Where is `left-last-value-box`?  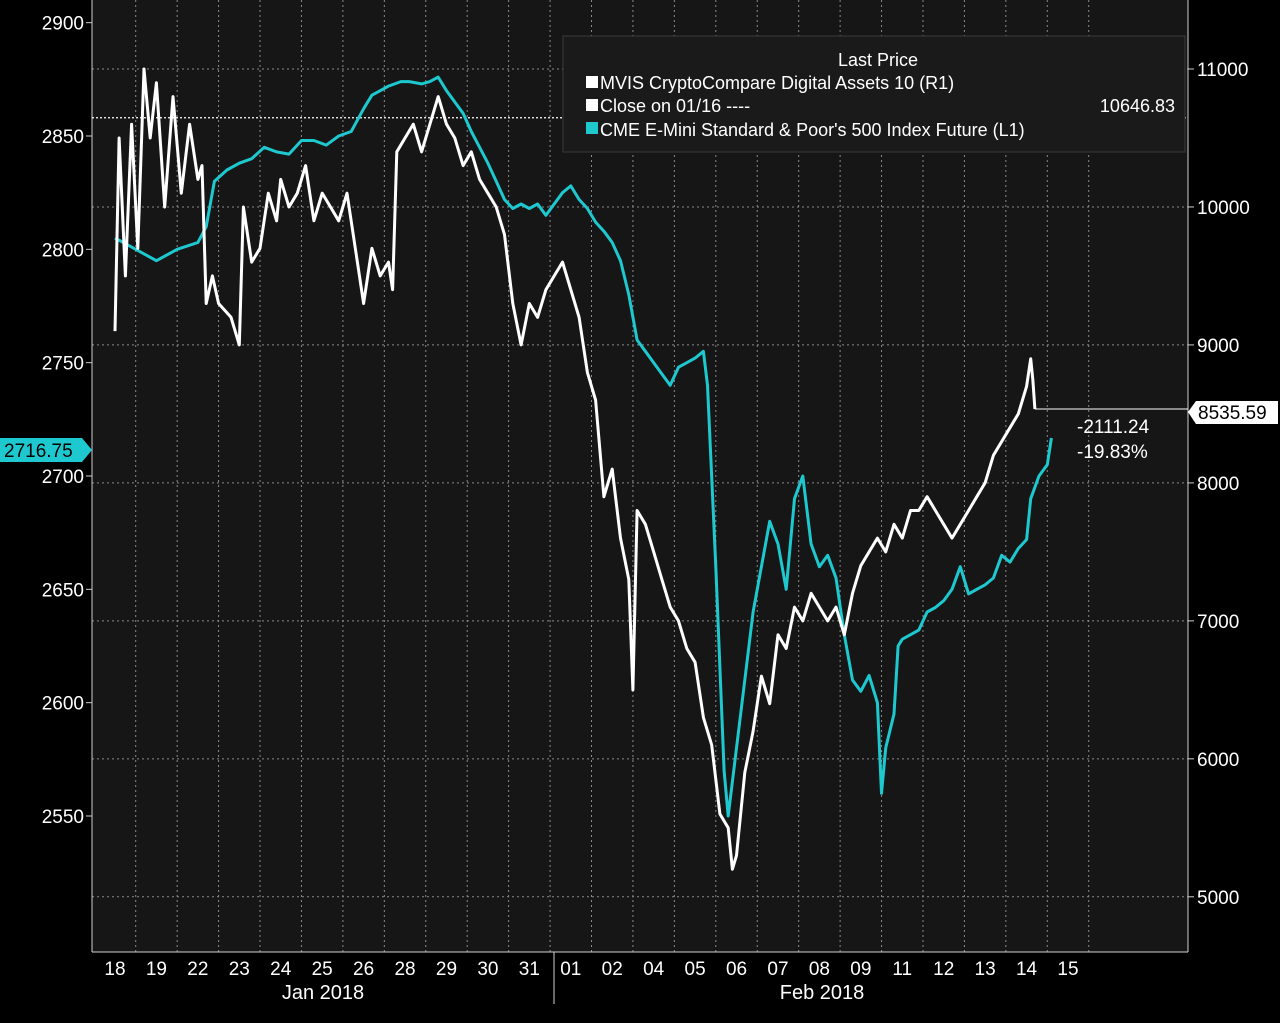 left-last-value-box is located at coordinates (46, 450).